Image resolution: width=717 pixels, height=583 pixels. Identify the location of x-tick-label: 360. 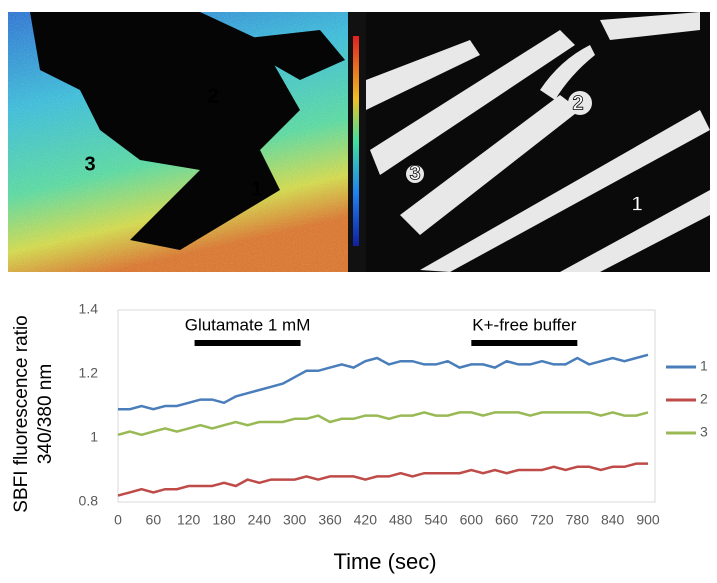
(330, 520).